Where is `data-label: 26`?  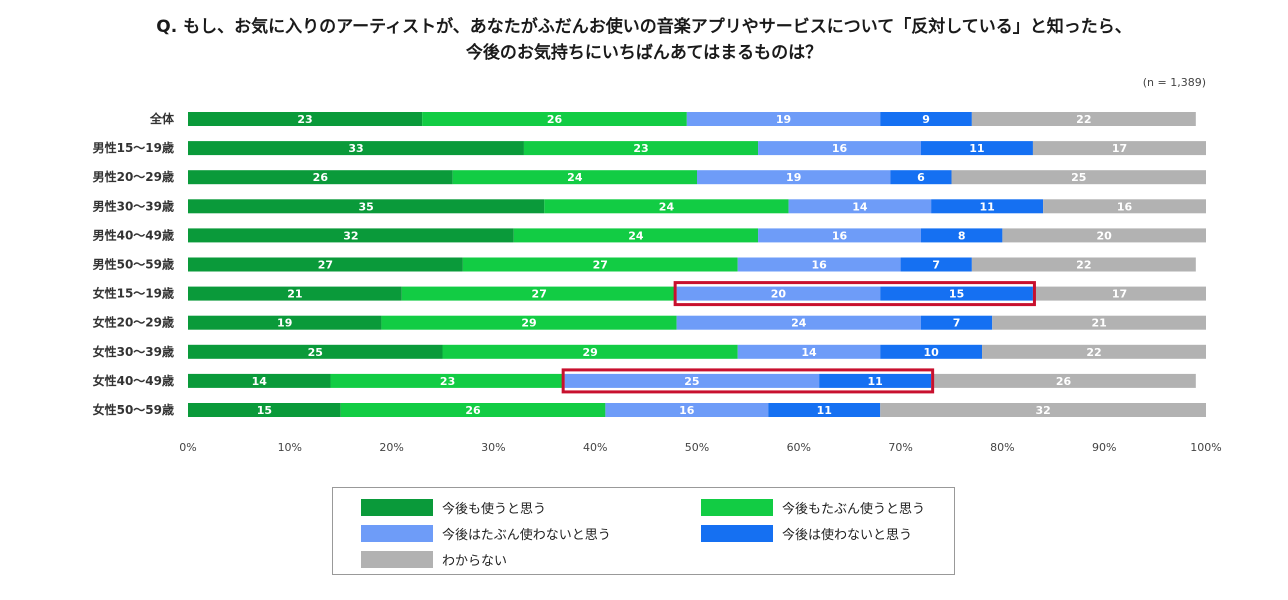 data-label: 26 is located at coordinates (555, 119).